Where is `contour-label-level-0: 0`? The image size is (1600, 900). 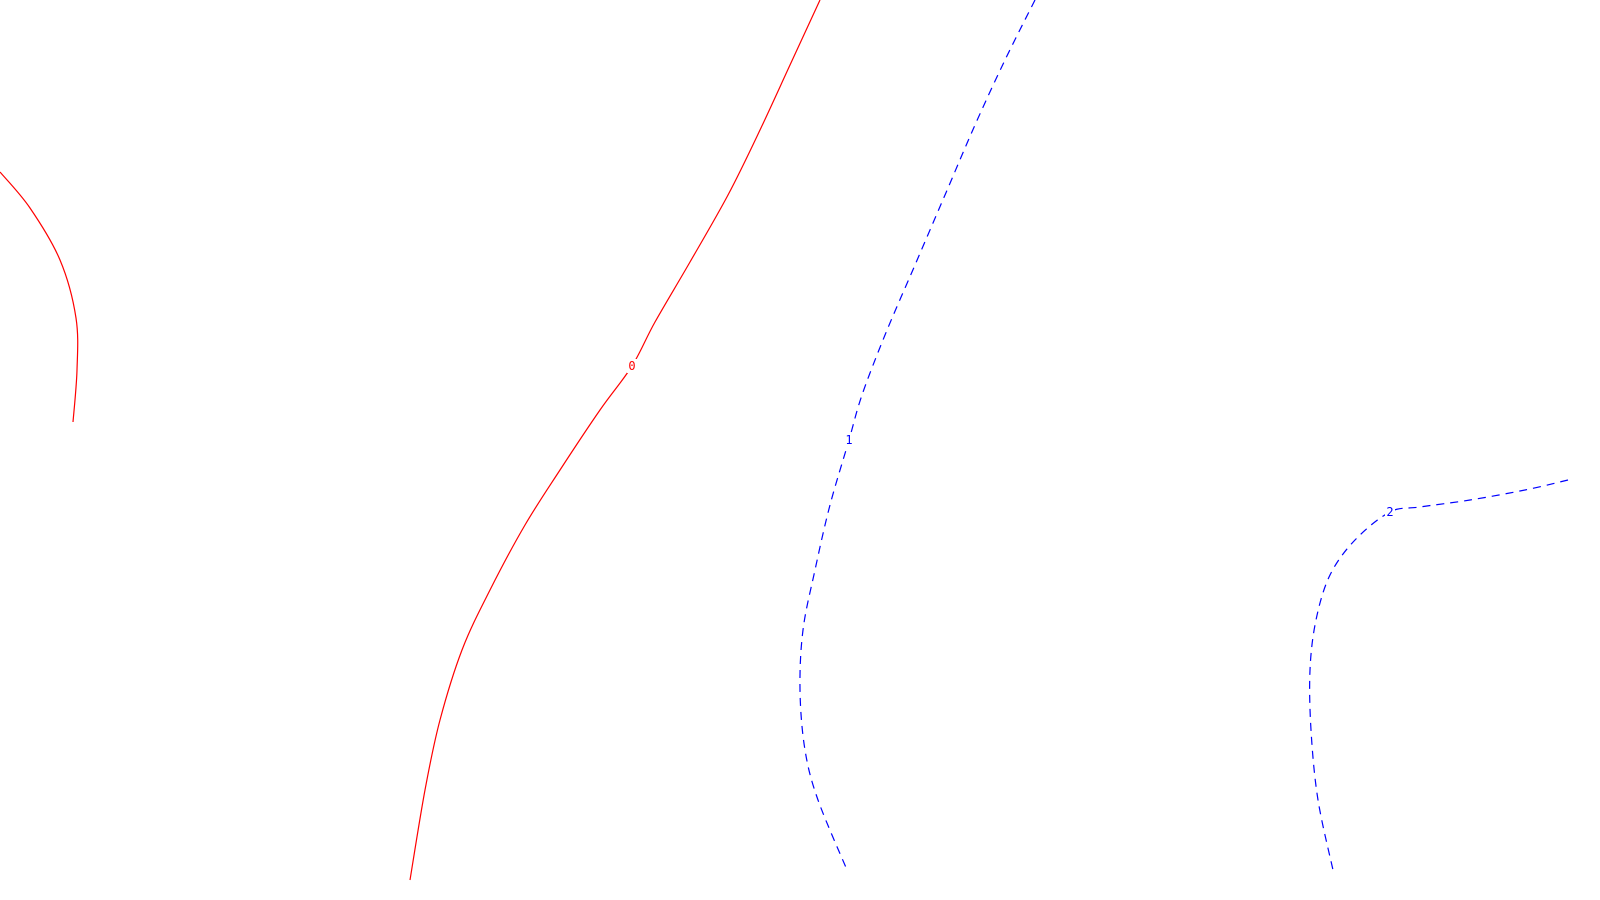
contour-label-level-0: 0 is located at coordinates (631, 366).